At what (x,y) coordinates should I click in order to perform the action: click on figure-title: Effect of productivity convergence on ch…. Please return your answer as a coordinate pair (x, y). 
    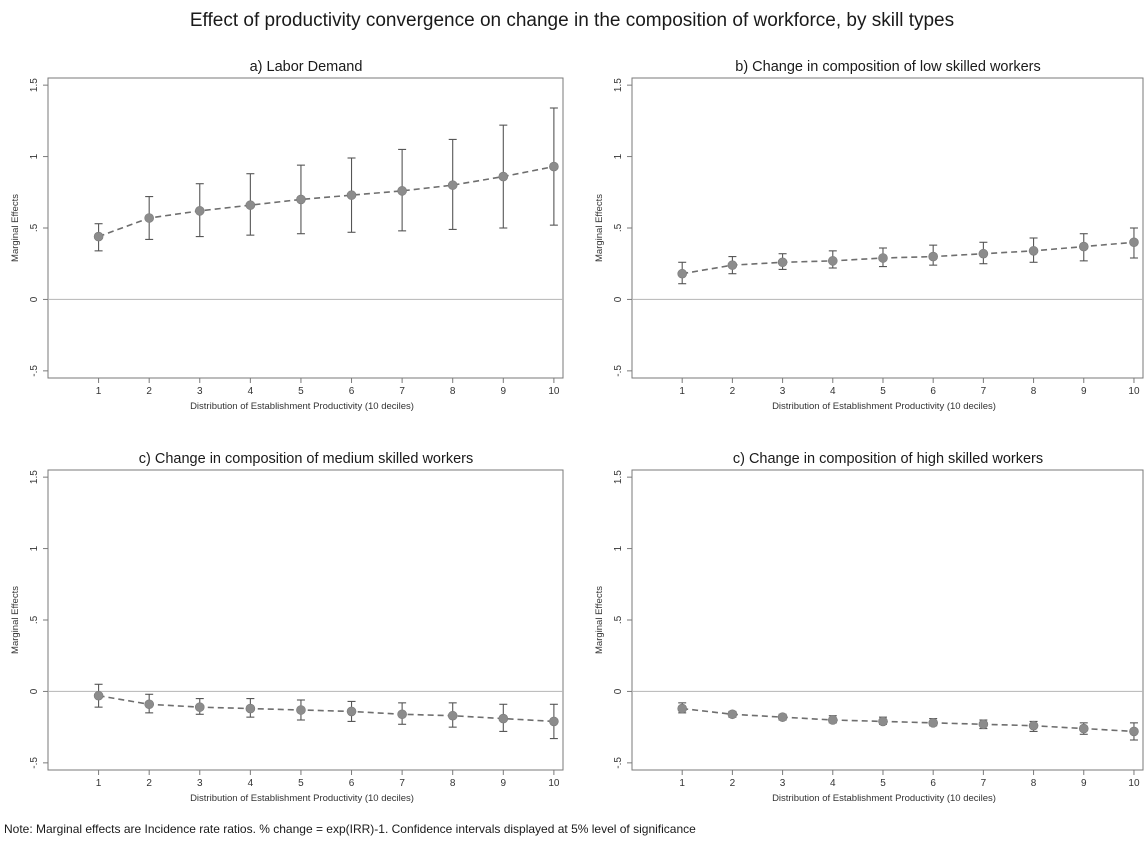
    Looking at the image, I should click on (572, 20).